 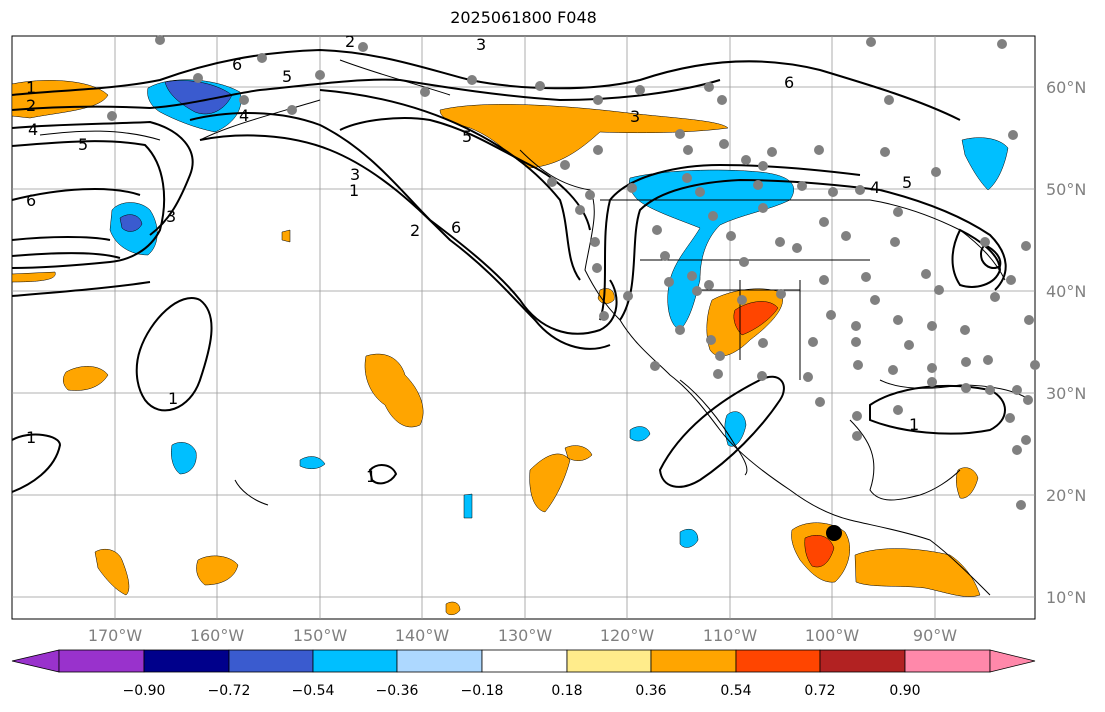 I want to click on longitude-label: 90°W, so click(x=935, y=635).